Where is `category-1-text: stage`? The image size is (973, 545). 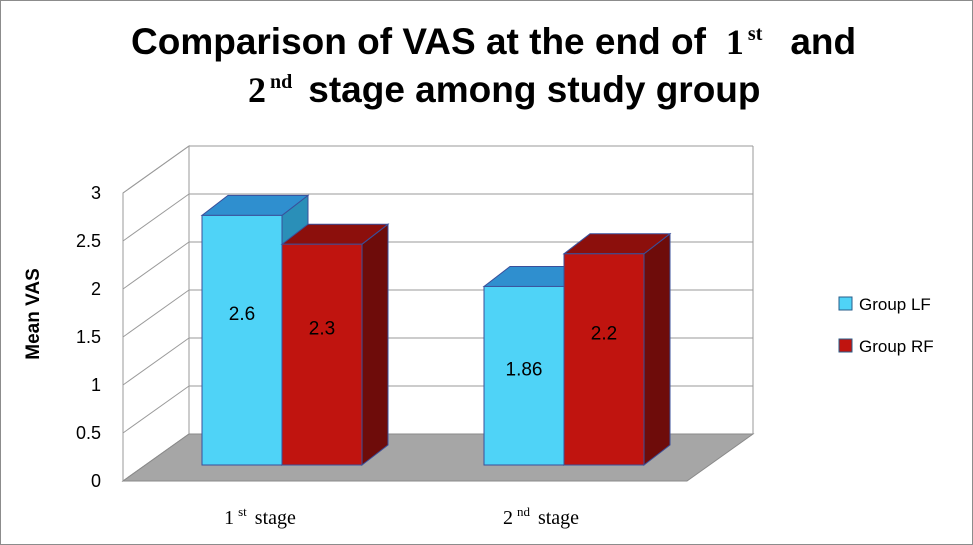 category-1-text: stage is located at coordinates (275, 518).